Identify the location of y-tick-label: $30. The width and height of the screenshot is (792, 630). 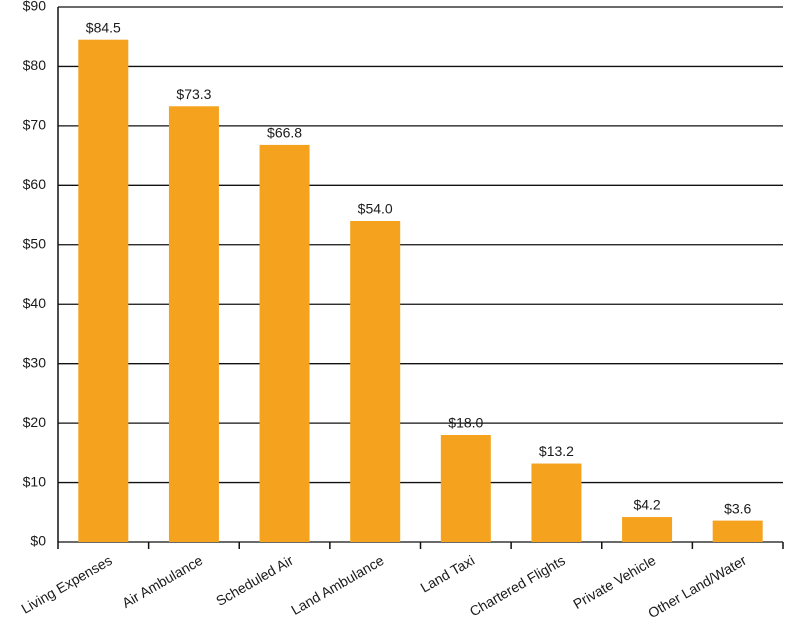
(35, 362).